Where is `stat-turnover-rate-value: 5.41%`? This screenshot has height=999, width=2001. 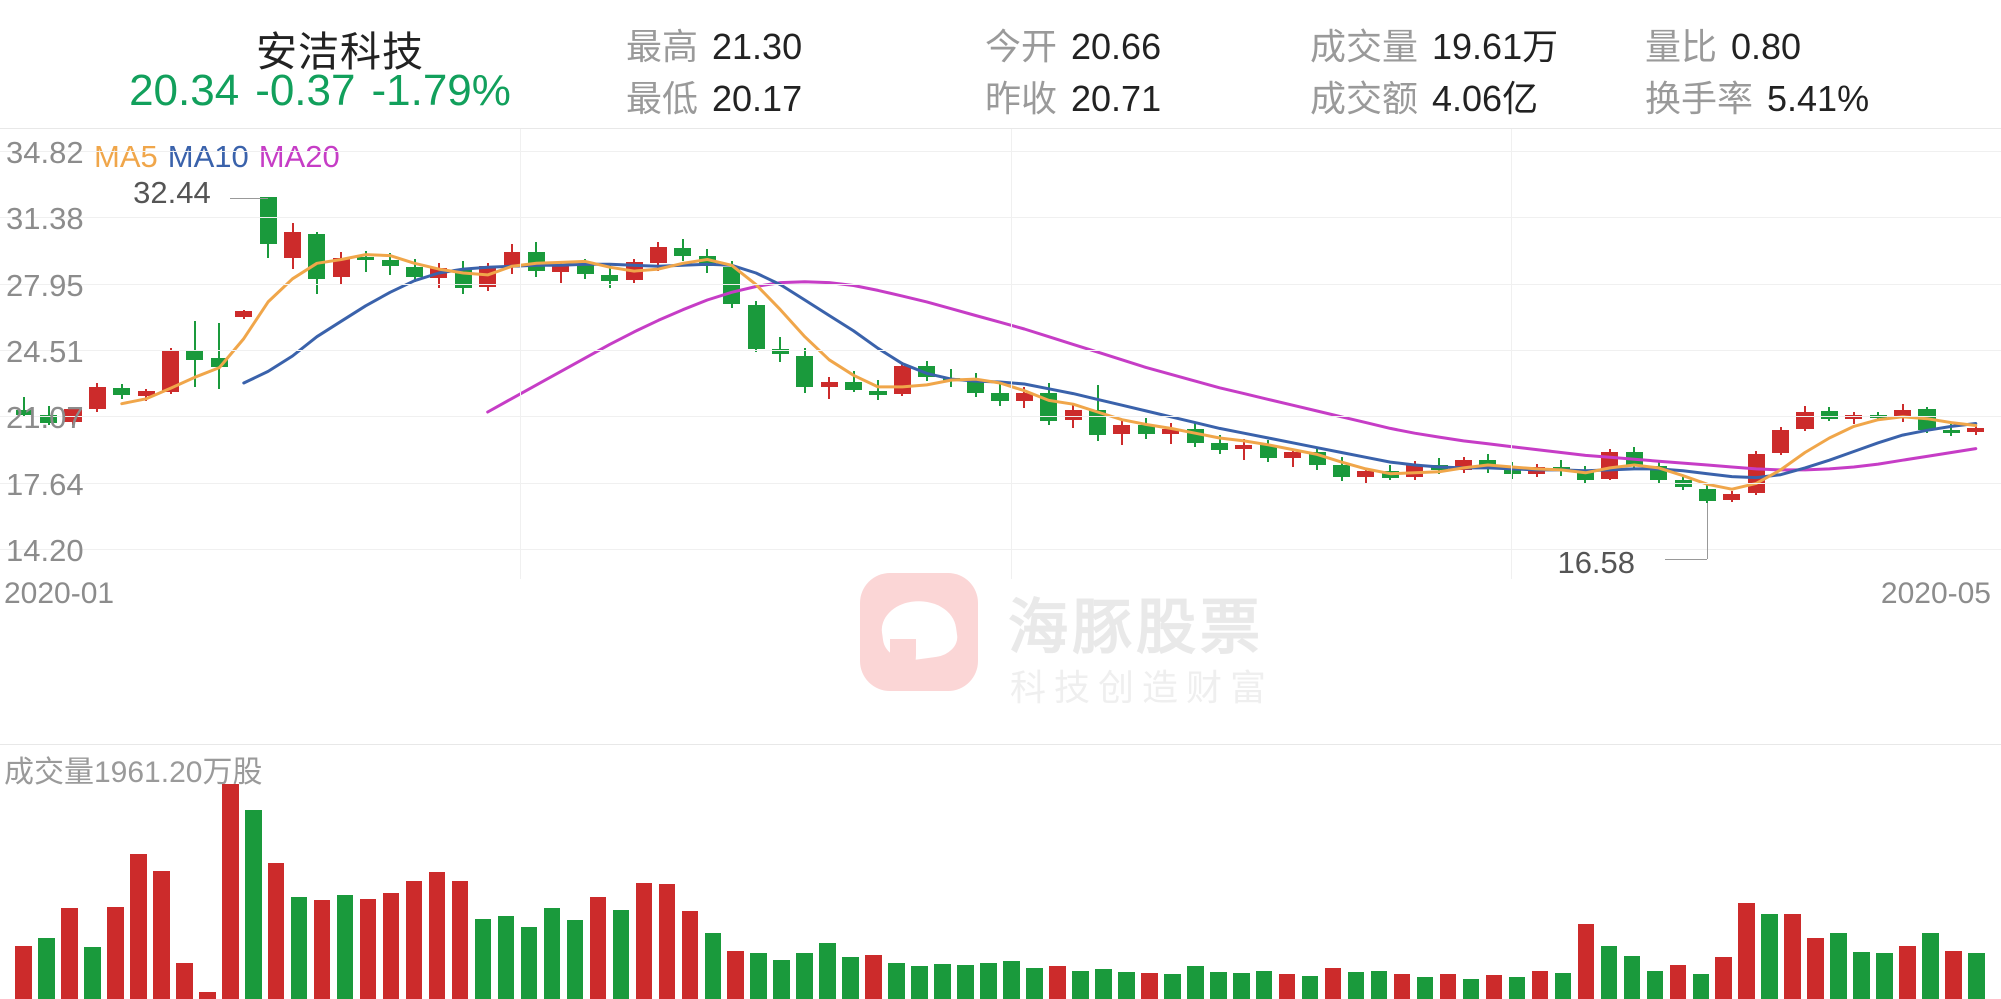 stat-turnover-rate-value: 5.41% is located at coordinates (1818, 98).